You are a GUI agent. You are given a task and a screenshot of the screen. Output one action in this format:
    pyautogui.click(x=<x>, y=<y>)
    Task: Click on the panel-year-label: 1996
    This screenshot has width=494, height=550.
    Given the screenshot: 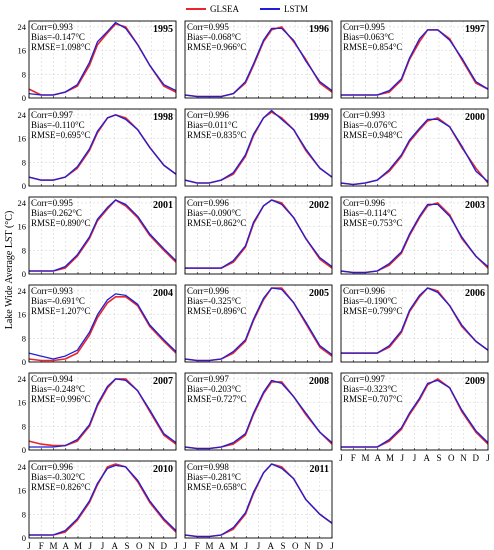 What is the action you would take?
    pyautogui.click(x=319, y=29)
    